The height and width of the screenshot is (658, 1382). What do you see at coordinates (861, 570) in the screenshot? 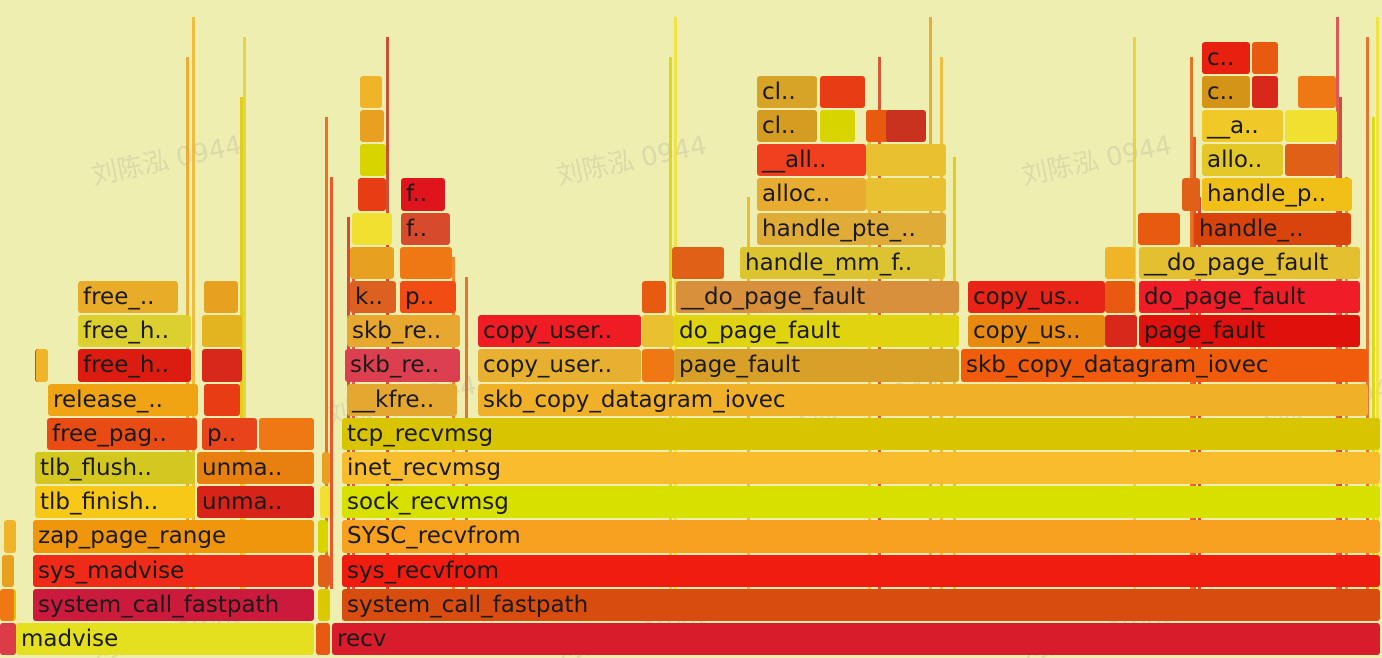
I see `flame-frame-sys-recvfrom: sys_recvfrom` at bounding box center [861, 570].